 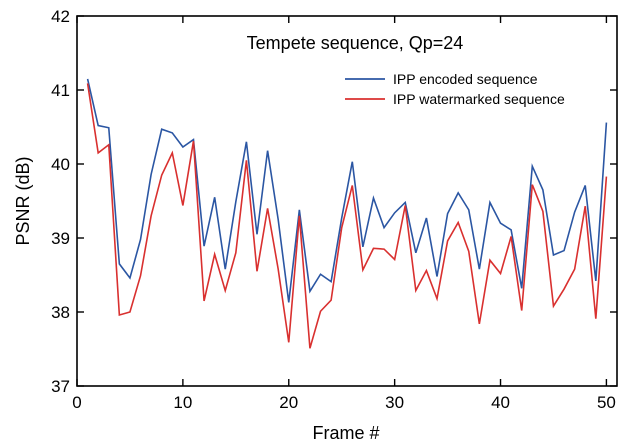 What do you see at coordinates (60, 238) in the screenshot?
I see `y-tick-label: 39` at bounding box center [60, 238].